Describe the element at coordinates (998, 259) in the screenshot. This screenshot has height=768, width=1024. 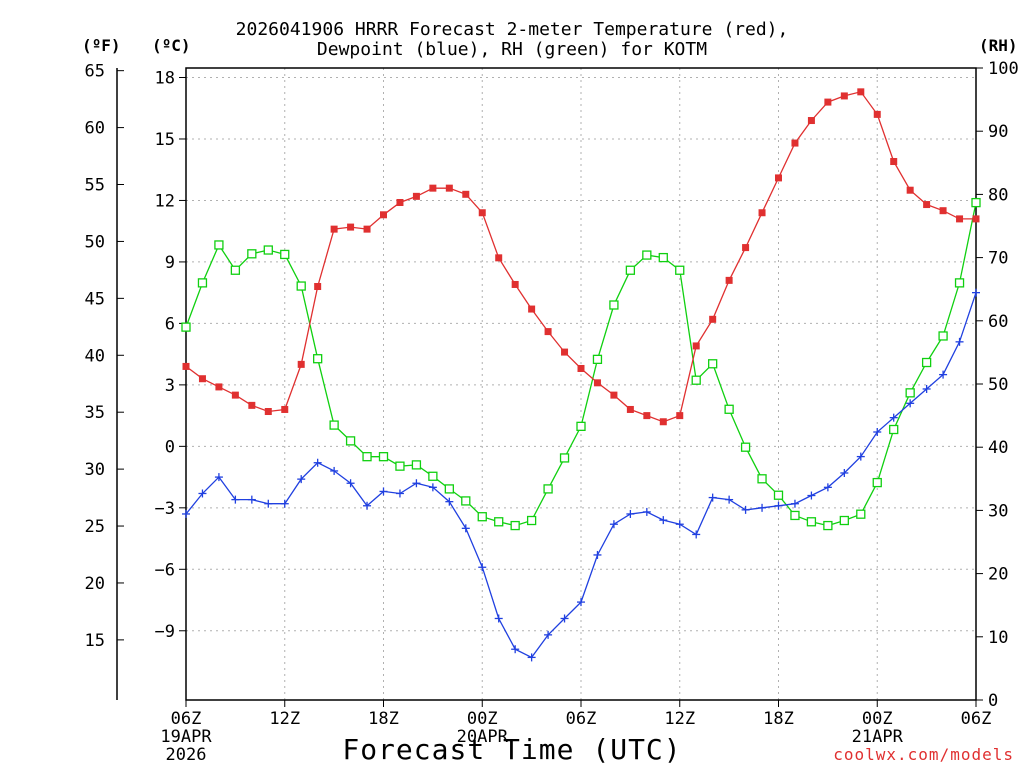
I see `rh-tick-label: 70` at that location.